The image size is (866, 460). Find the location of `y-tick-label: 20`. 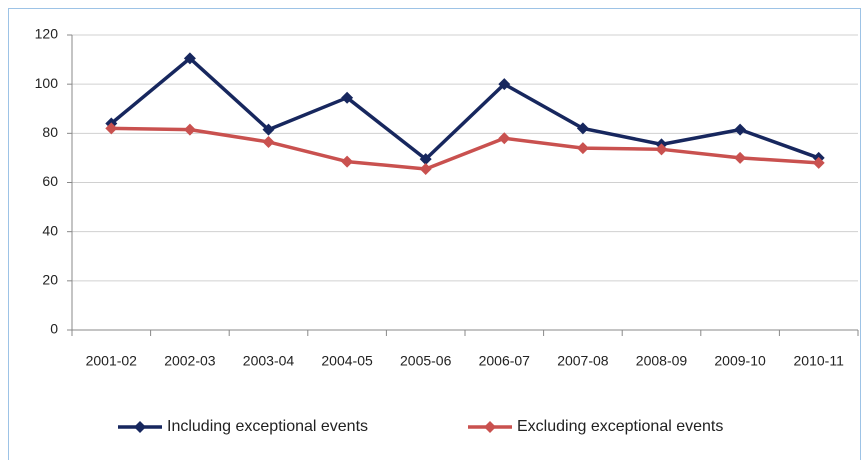

y-tick-label: 20 is located at coordinates (50, 280).